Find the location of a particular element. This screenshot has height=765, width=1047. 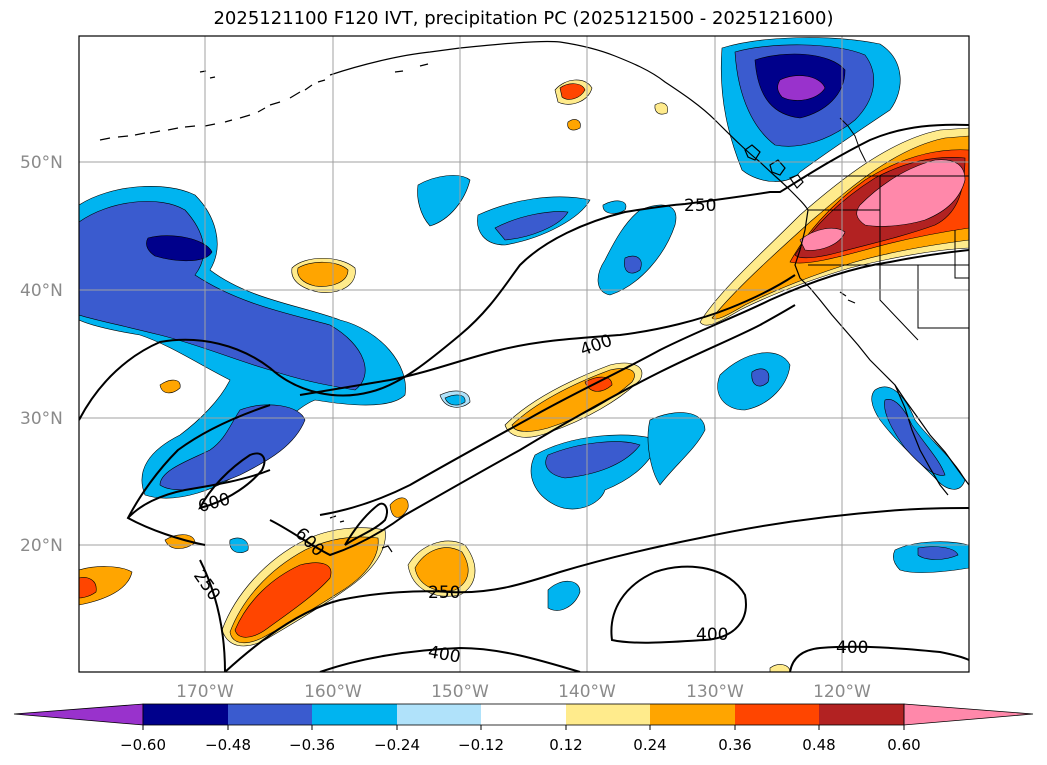

colorbar-tick-label: 0.48 is located at coordinates (818, 745).